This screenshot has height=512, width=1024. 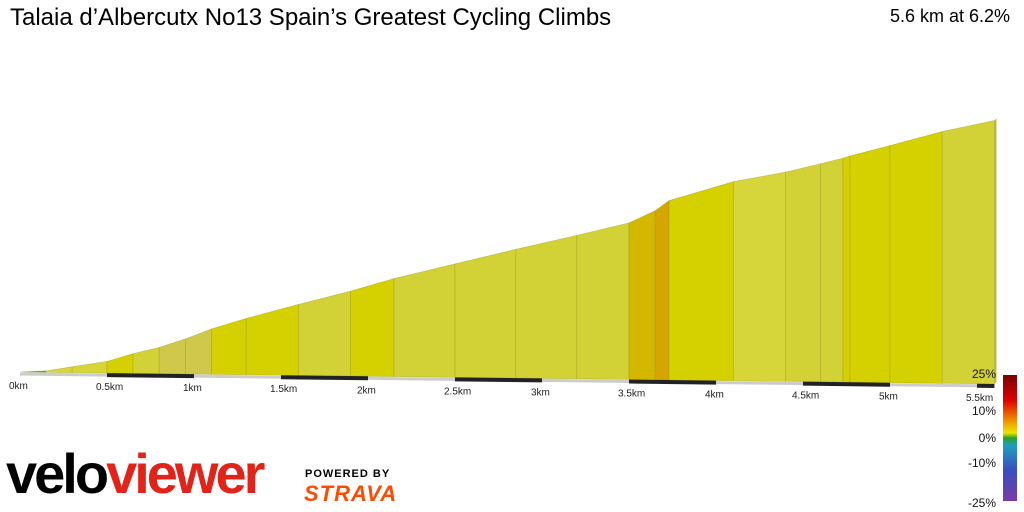 What do you see at coordinates (135, 473) in the screenshot?
I see `veloviewer-logo: veloviewer` at bounding box center [135, 473].